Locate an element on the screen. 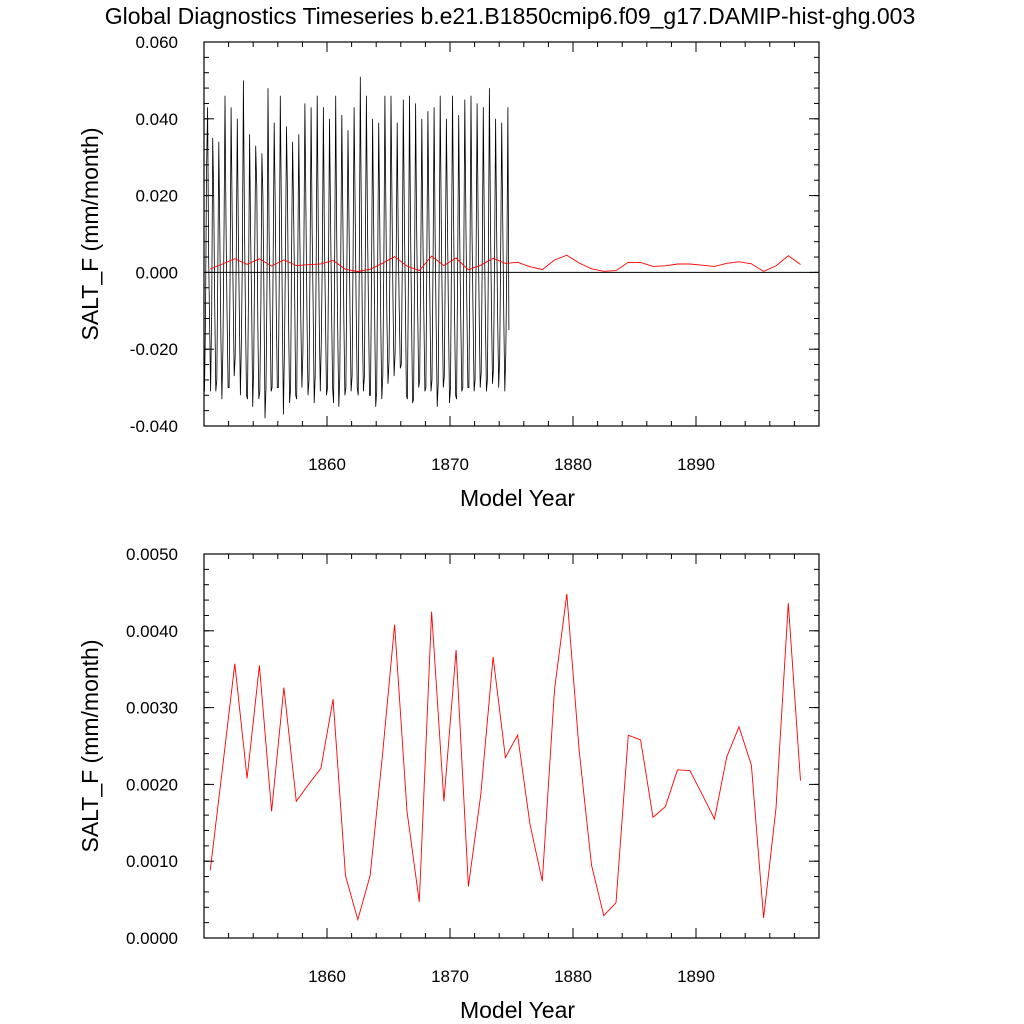 Image resolution: width=1024 pixels, height=1024 pixels. y-tick-label: 0.060 is located at coordinates (156, 42).